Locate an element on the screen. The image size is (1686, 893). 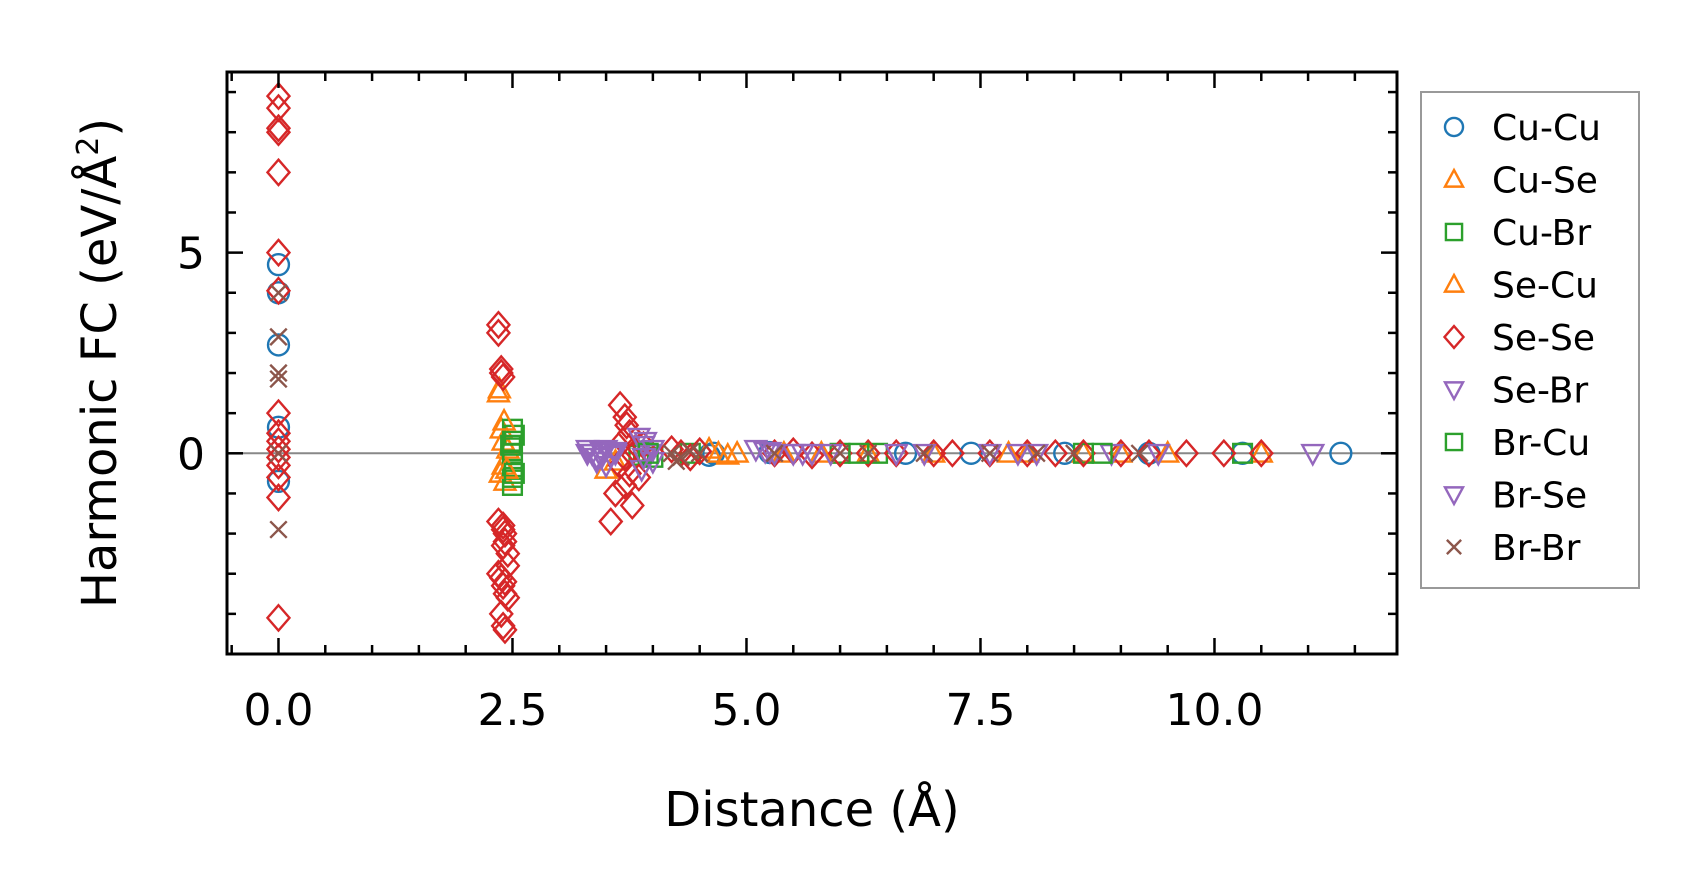
legend-marker-br-cu is located at coordinates (1454, 442).